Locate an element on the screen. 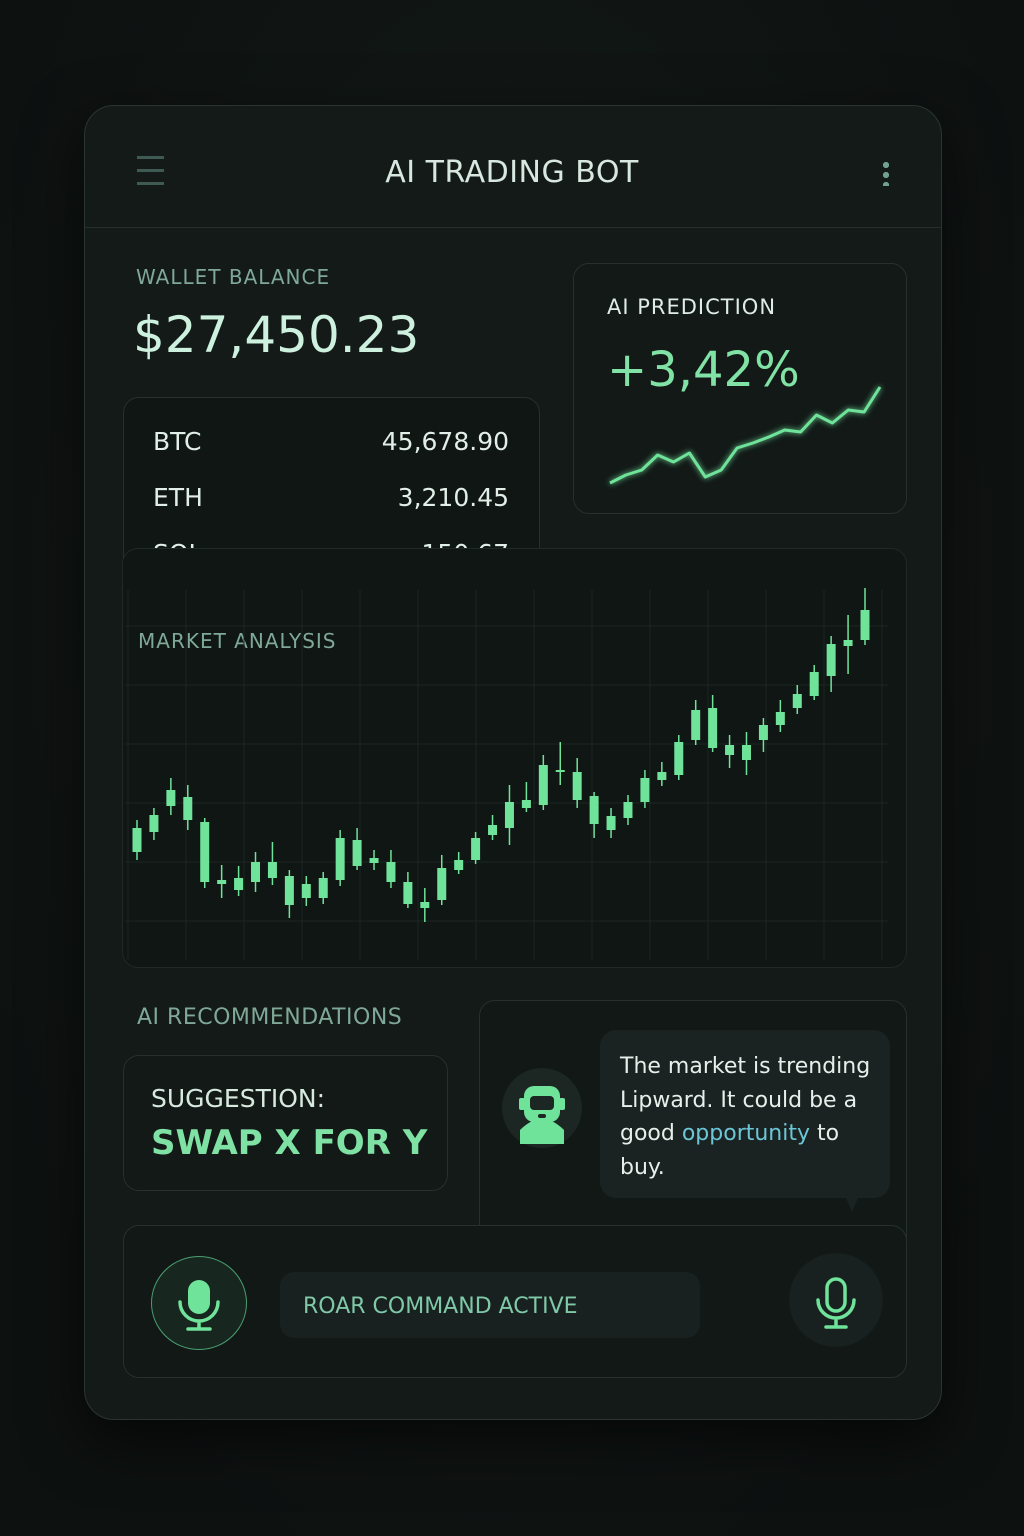  suggestion-label: SUGGESTION: is located at coordinates (238, 1098).